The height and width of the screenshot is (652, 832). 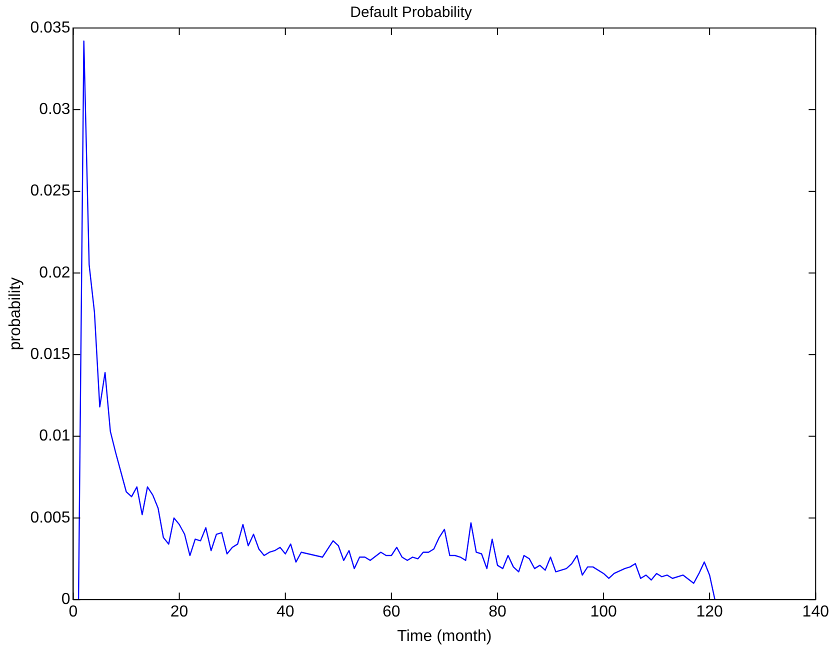 What do you see at coordinates (65, 599) in the screenshot?
I see `y-tick-label: 0` at bounding box center [65, 599].